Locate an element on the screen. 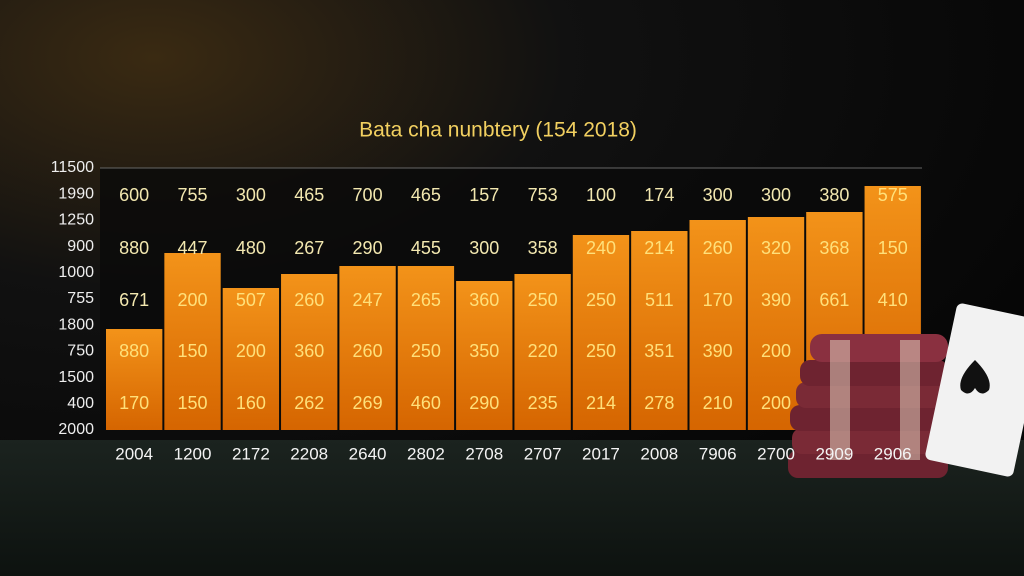 The image size is (1024, 576). y-label: 1250 is located at coordinates (76, 220).